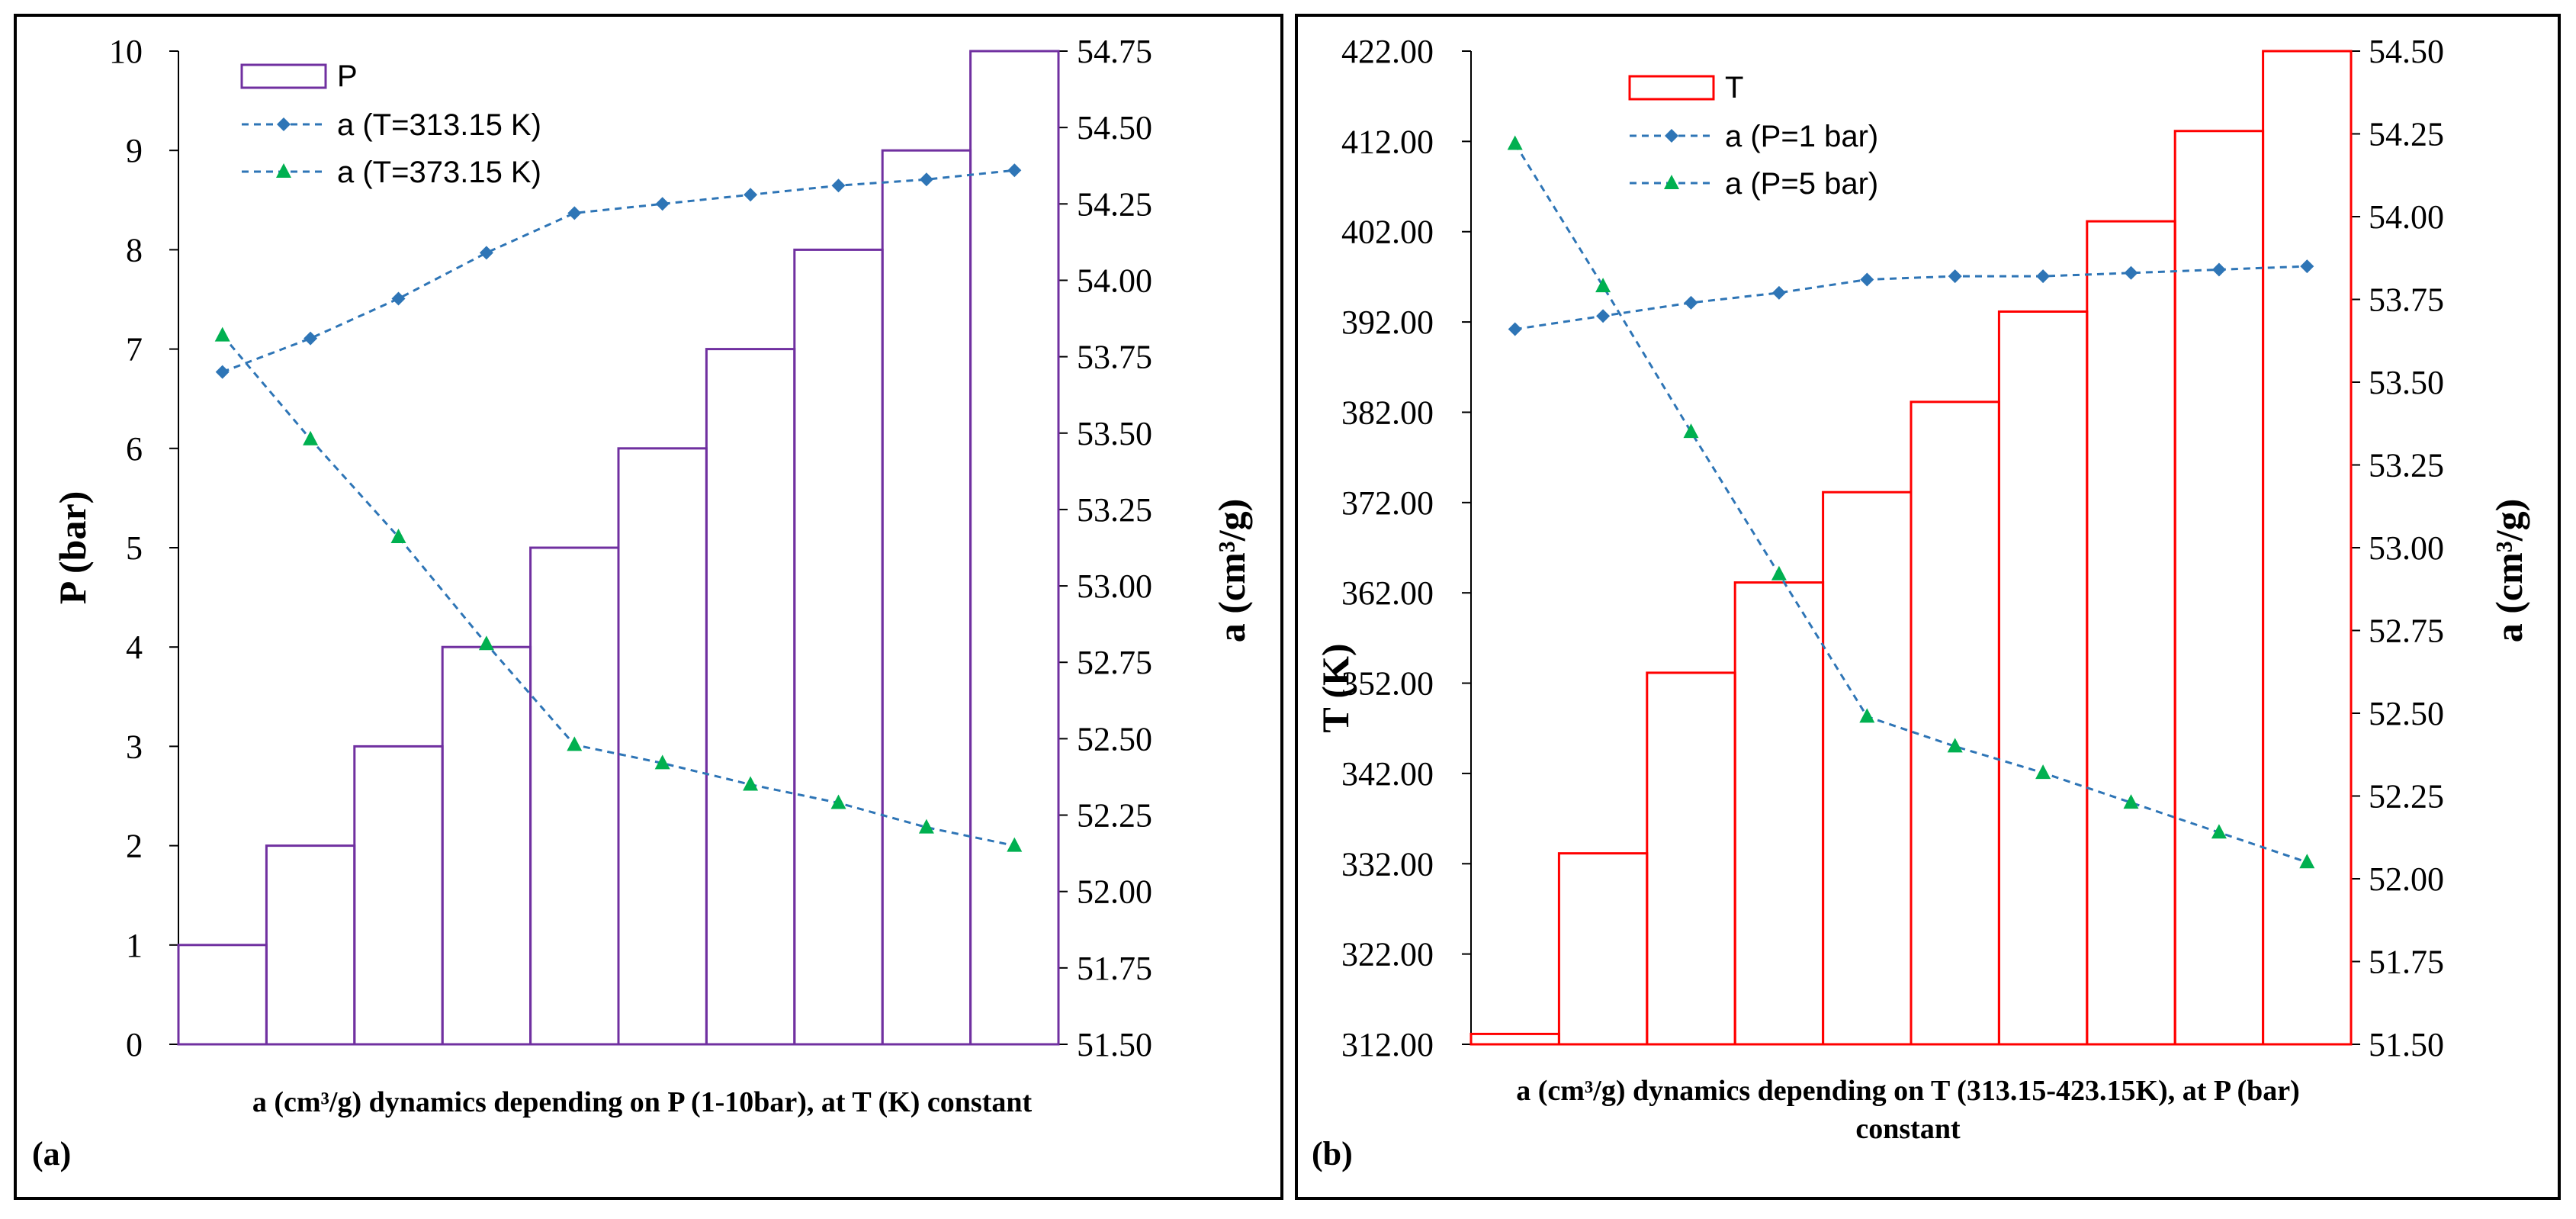 This screenshot has height=1219, width=2576. Describe the element at coordinates (1671, 88) in the screenshot. I see `b-legend-swatch-bars` at that location.